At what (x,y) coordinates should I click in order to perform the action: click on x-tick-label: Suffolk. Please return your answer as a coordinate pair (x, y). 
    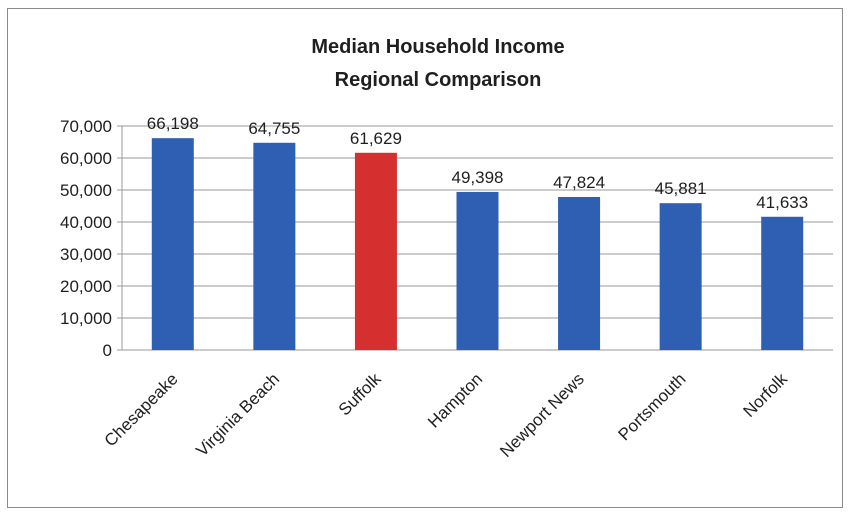
    Looking at the image, I should click on (360, 394).